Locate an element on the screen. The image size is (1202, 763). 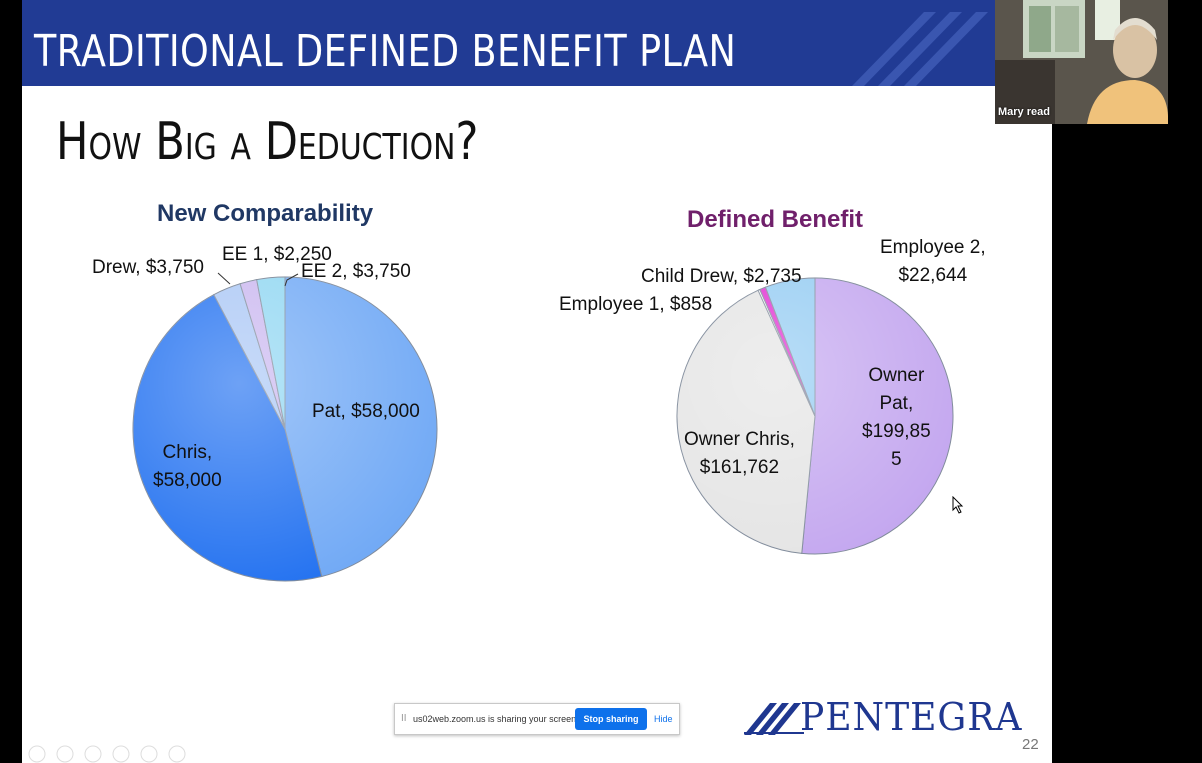
title-stripes-decoration is located at coordinates (920, 49).